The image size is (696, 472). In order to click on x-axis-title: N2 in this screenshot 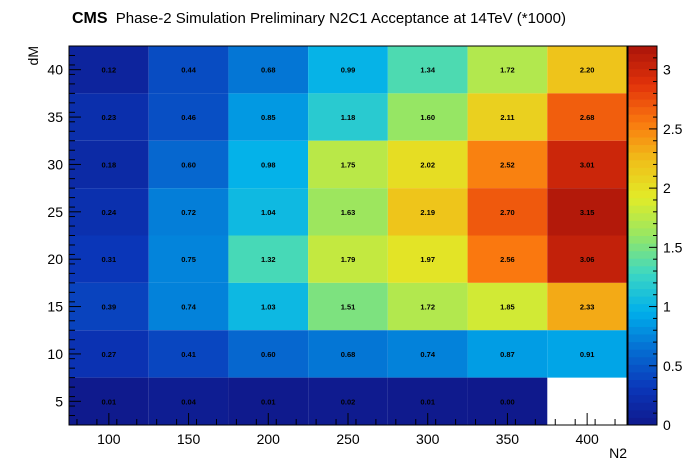, I will do `click(618, 453)`.